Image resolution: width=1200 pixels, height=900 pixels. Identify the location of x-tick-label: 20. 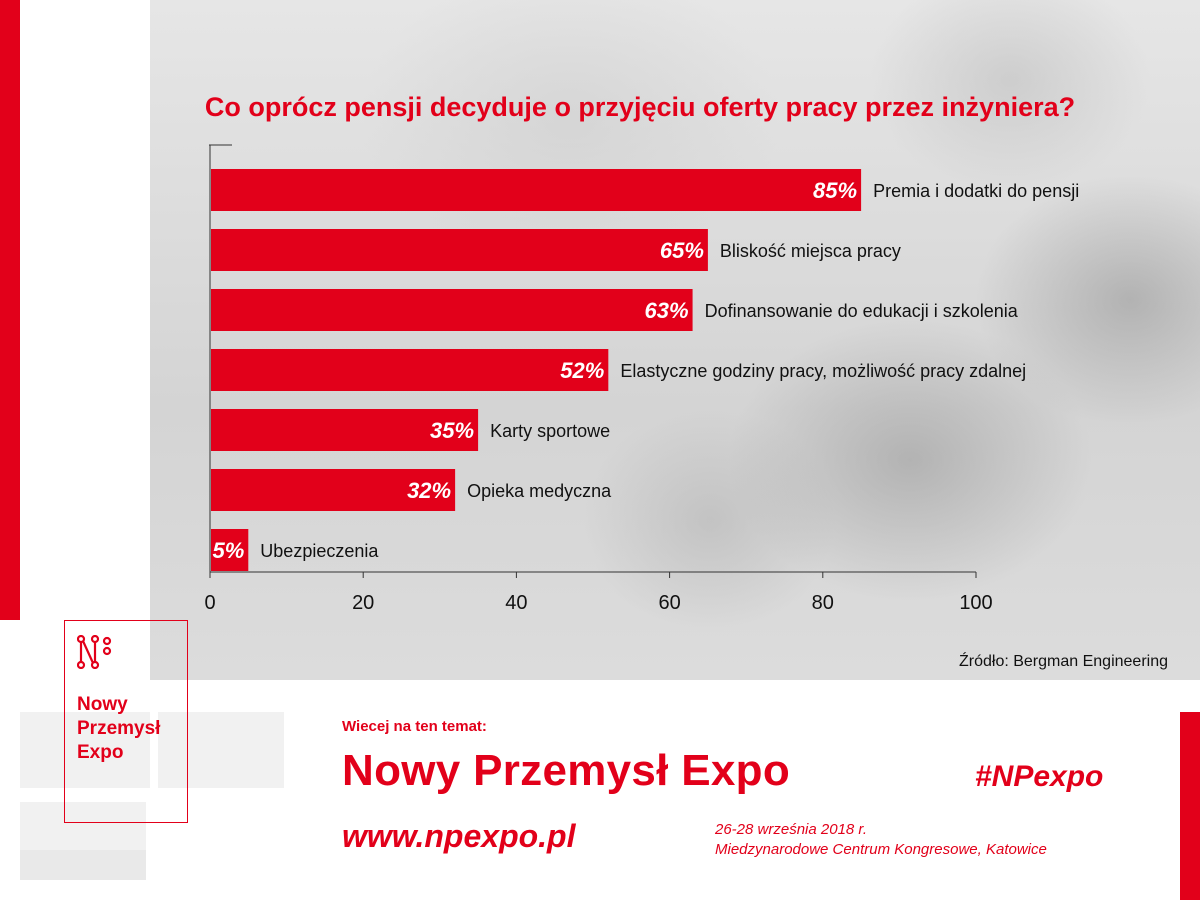
(363, 603).